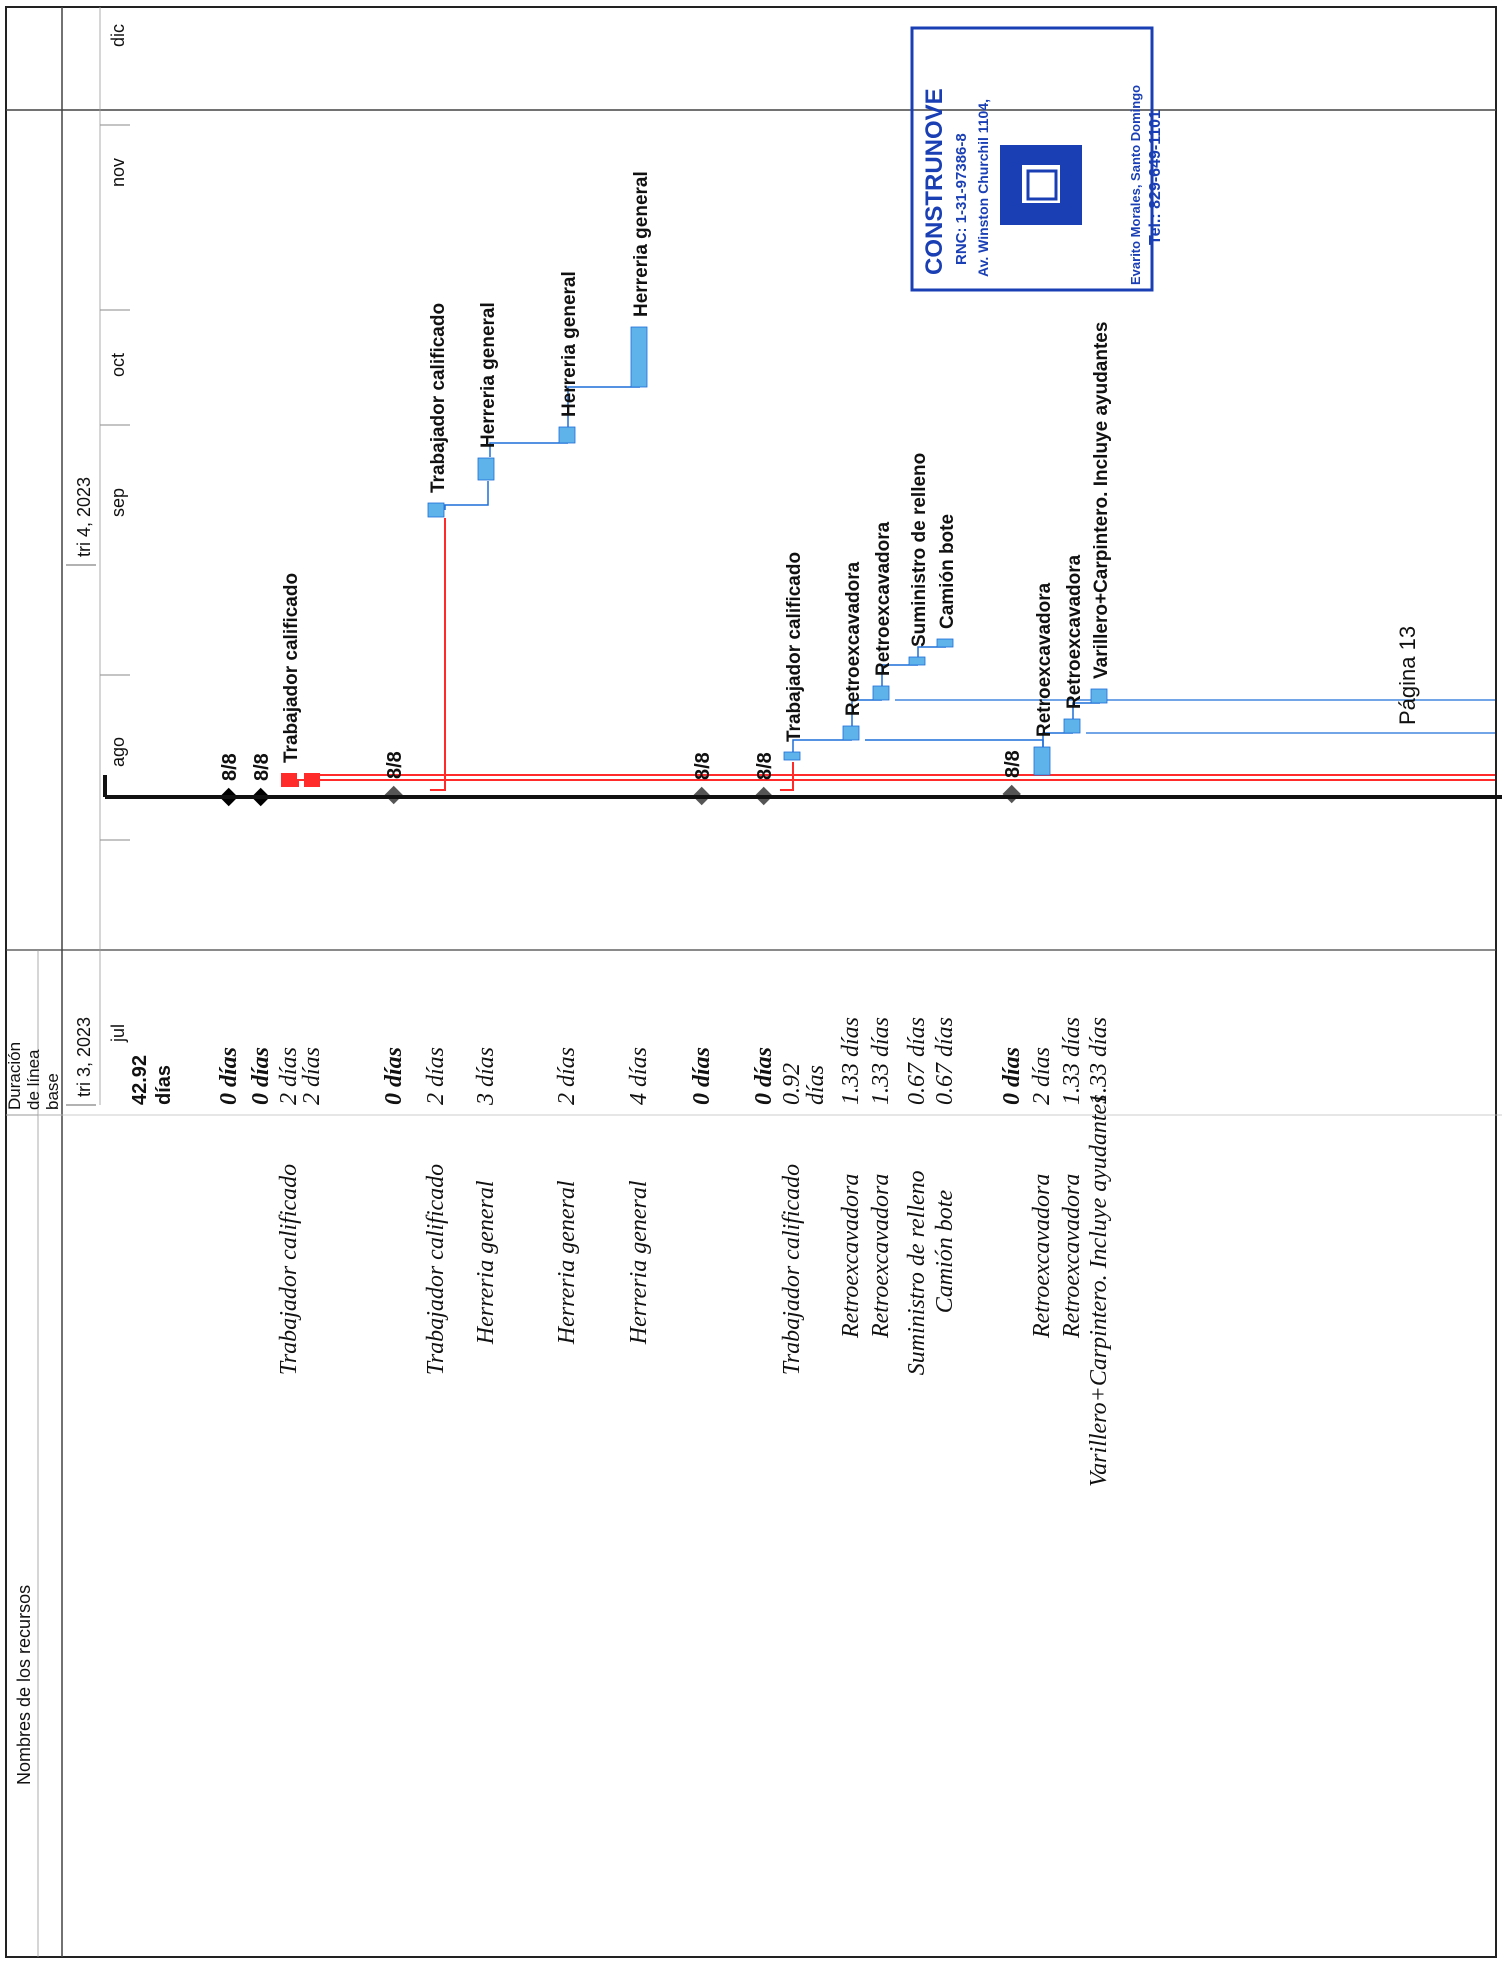  I want to click on baseline-duration: 0.92, so click(792, 1084).